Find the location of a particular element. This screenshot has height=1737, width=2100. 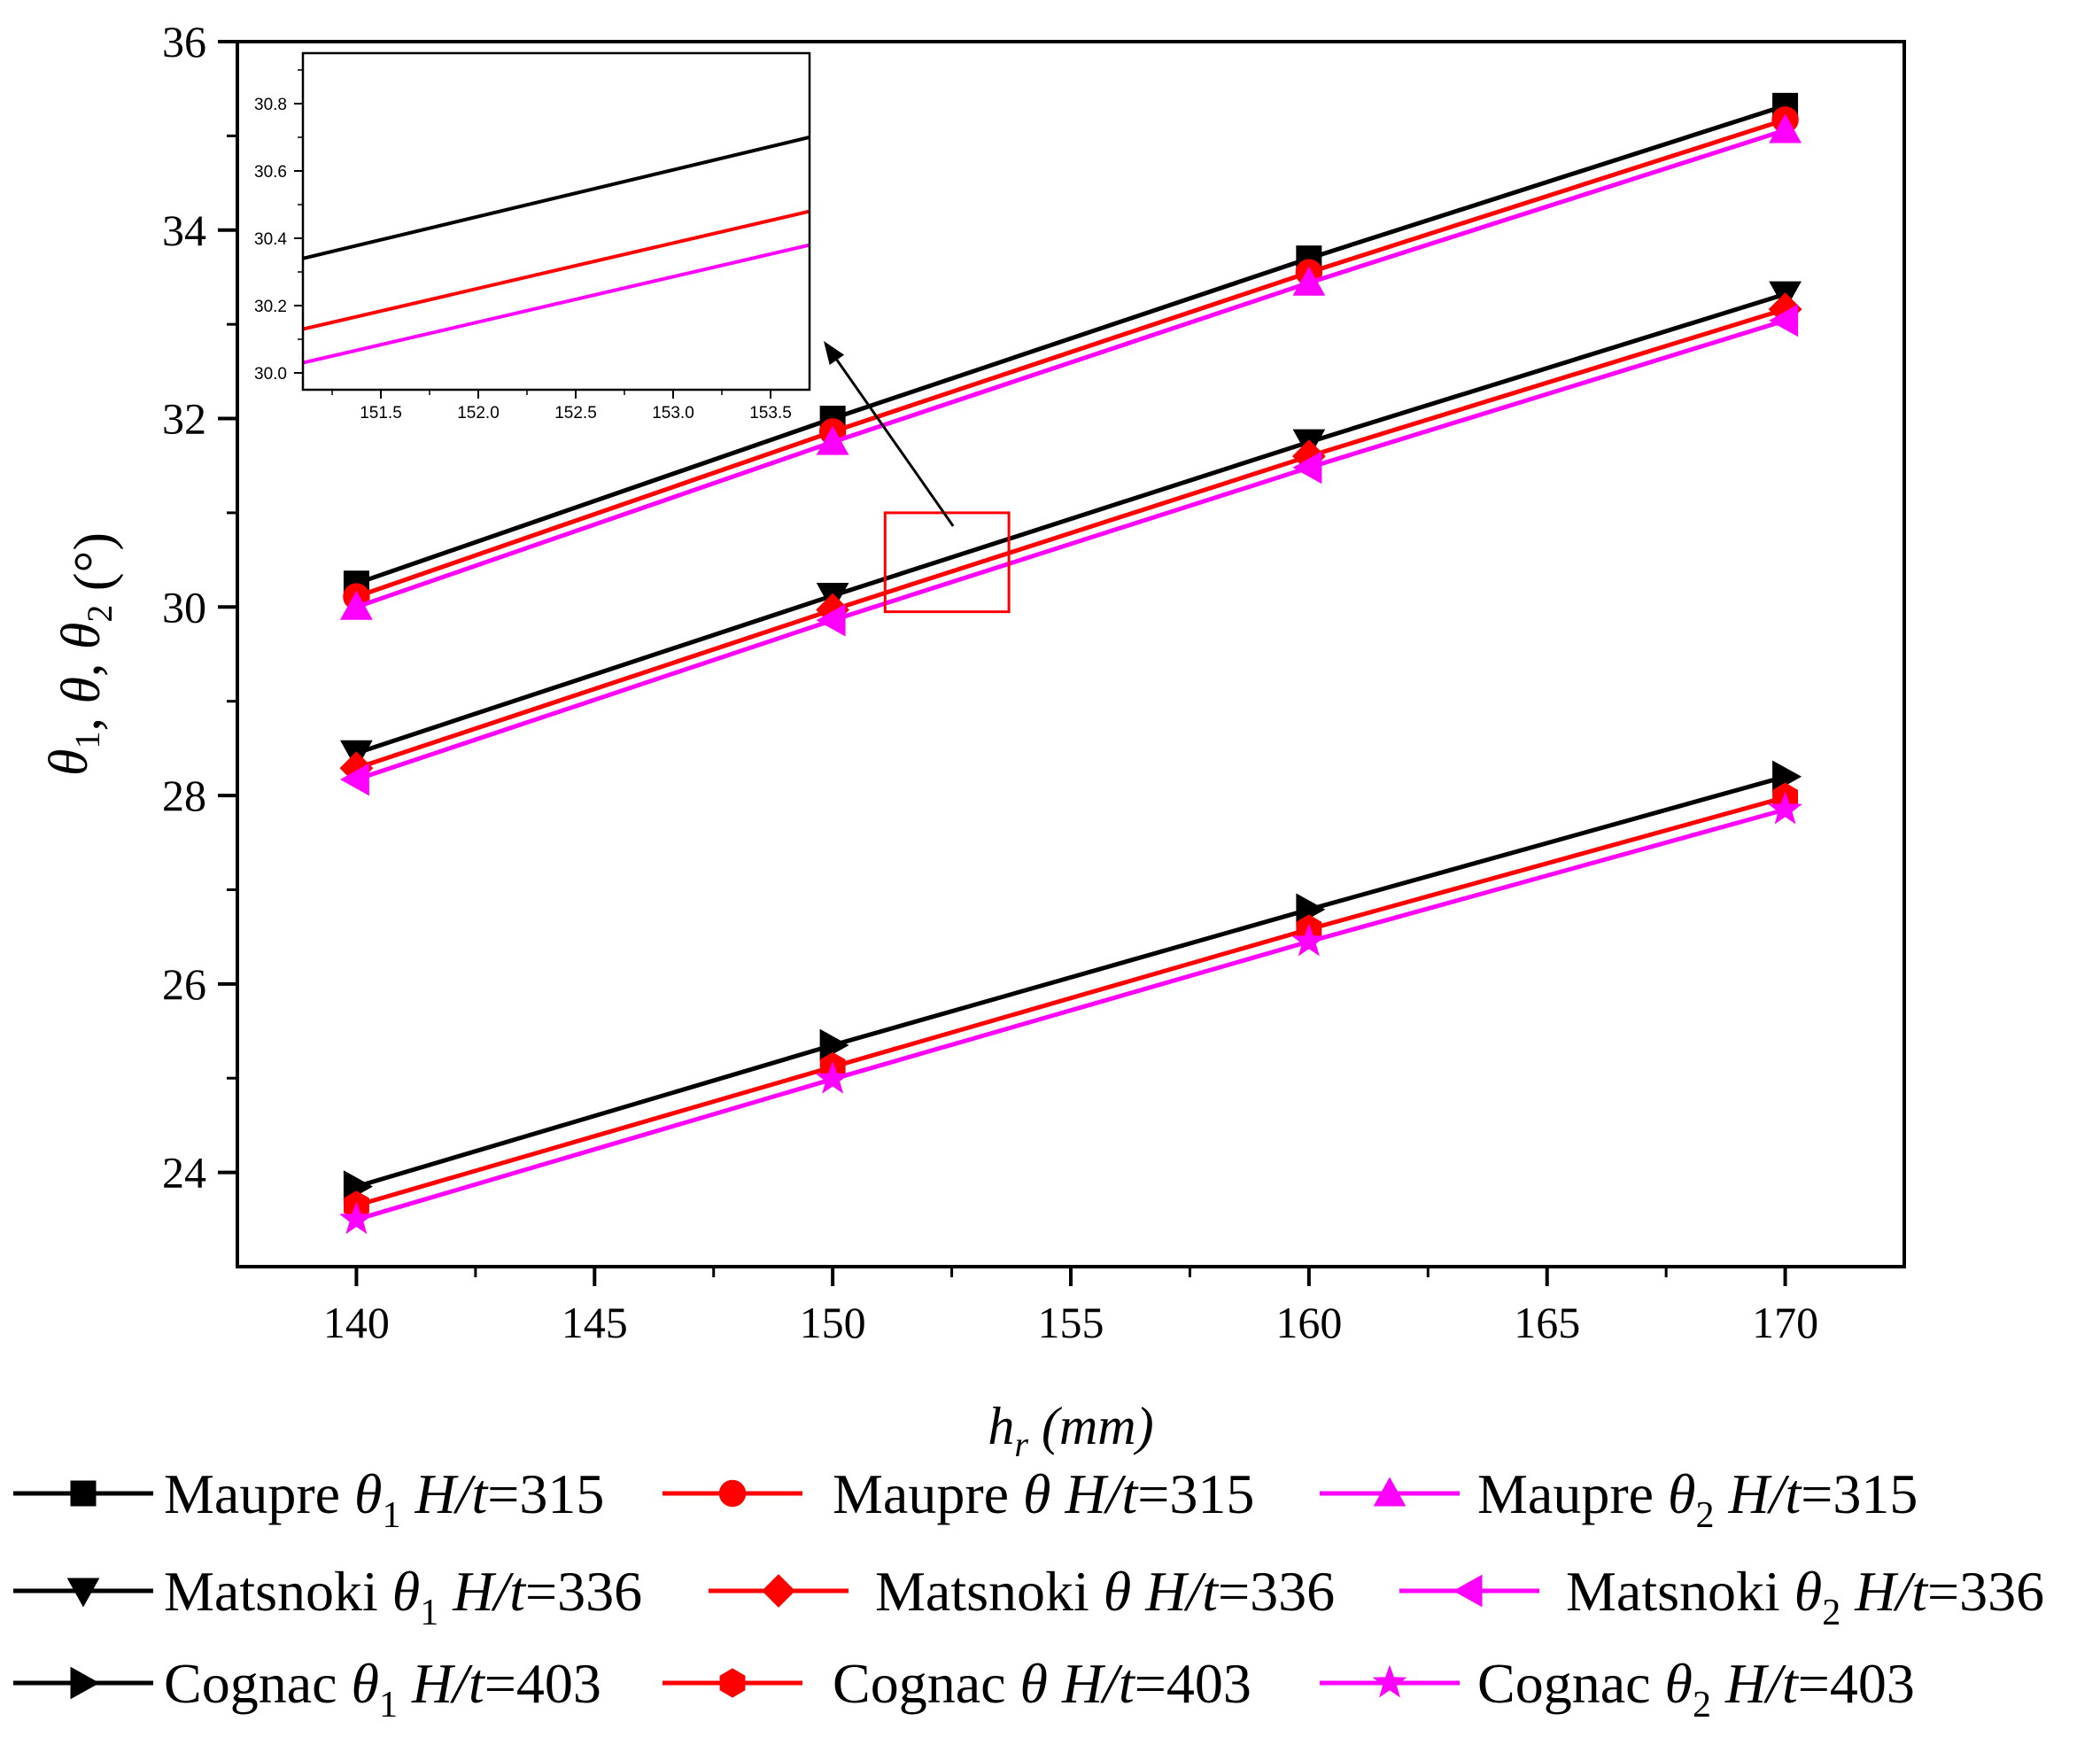

legend-label: Matsnoki θ1 H/t=336 is located at coordinates (403, 1596).